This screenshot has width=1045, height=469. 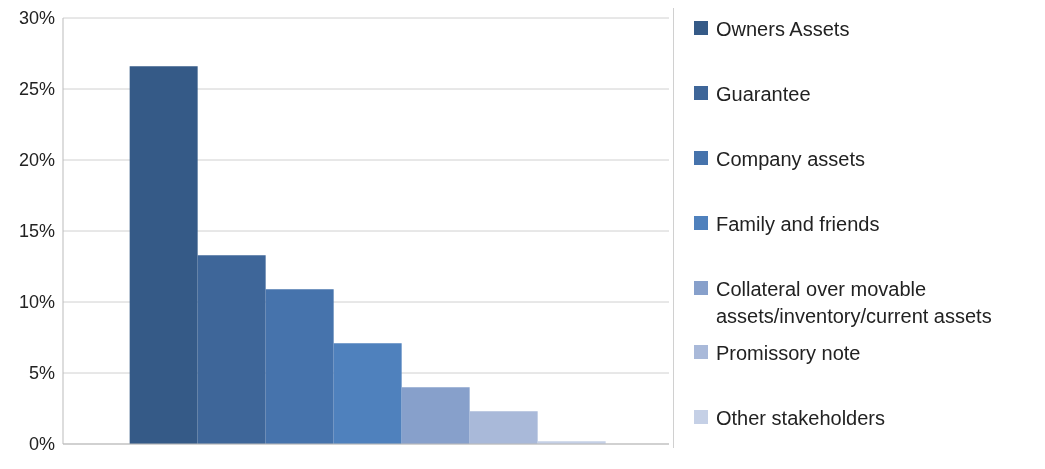 I want to click on y-tick-label: 20%, so click(x=36, y=160).